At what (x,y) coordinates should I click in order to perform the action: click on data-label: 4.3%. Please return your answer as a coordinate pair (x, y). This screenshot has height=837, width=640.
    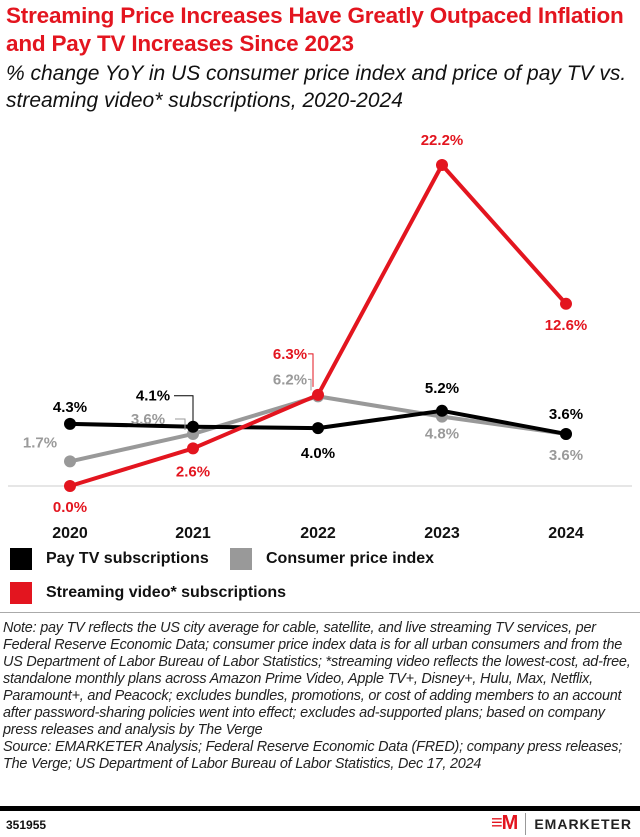
    Looking at the image, I should click on (70, 407).